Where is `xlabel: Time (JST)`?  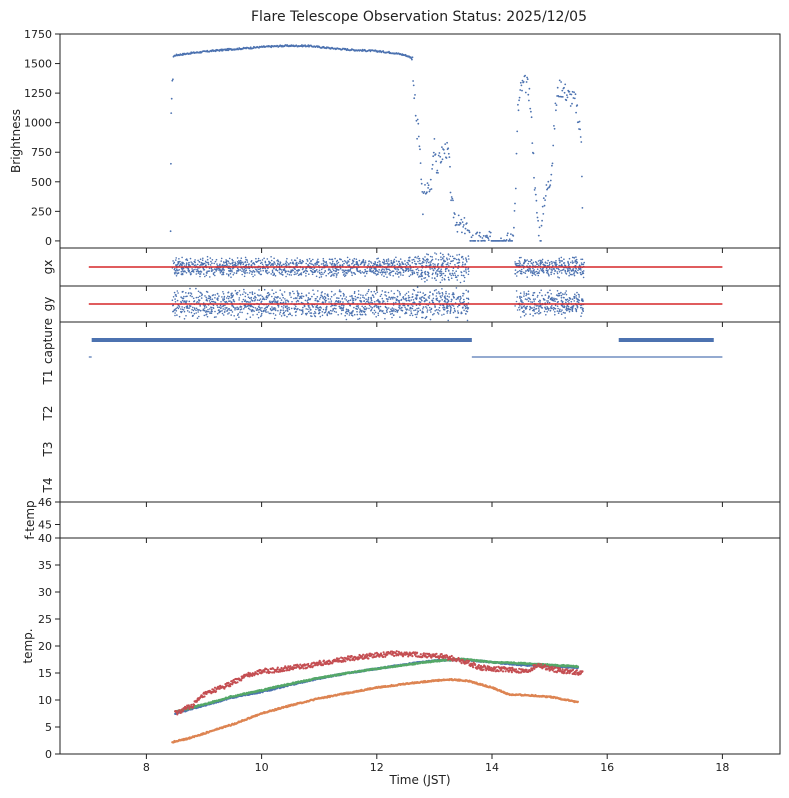
xlabel: Time (JST) is located at coordinates (419, 780).